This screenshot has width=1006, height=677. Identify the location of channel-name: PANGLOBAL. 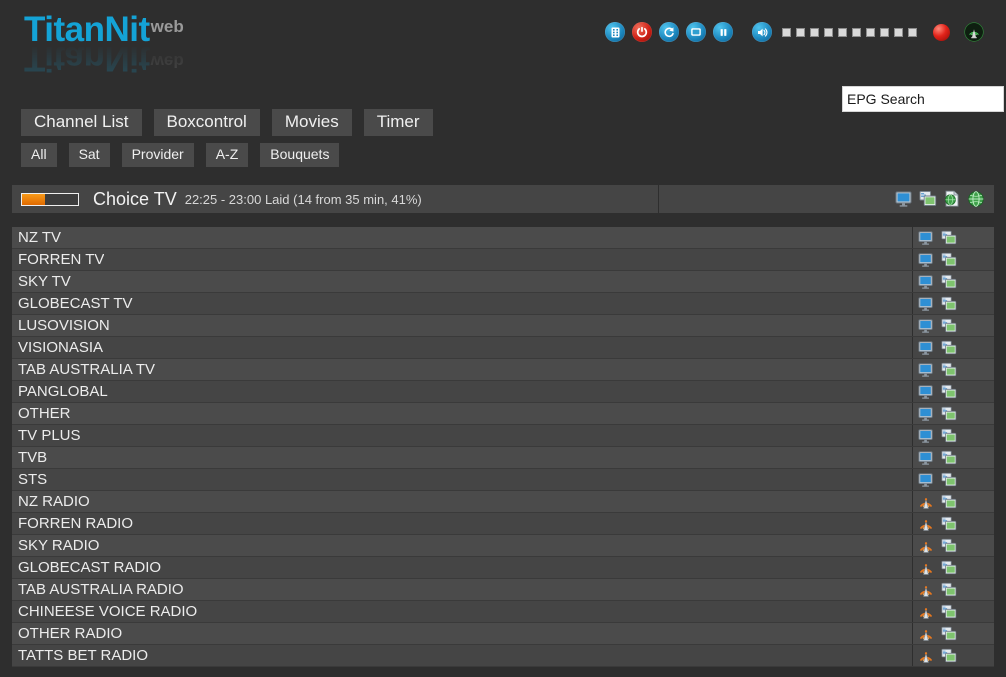
(63, 391).